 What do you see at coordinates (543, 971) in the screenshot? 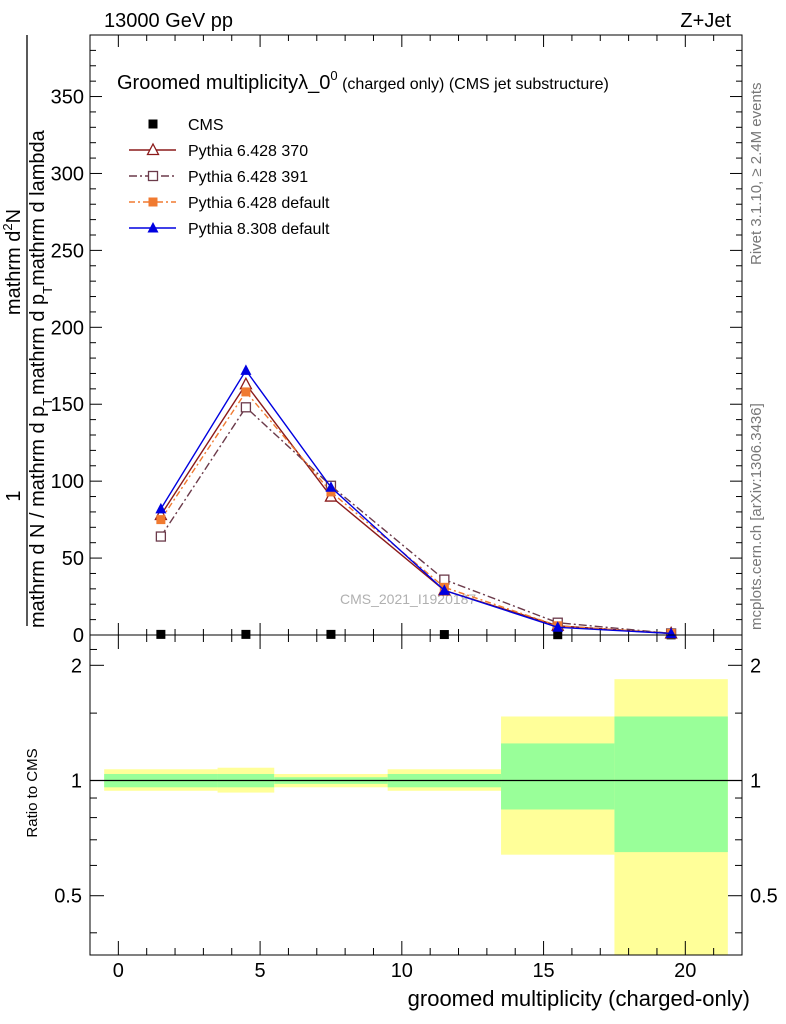
I see `x-tick-label: 15` at bounding box center [543, 971].